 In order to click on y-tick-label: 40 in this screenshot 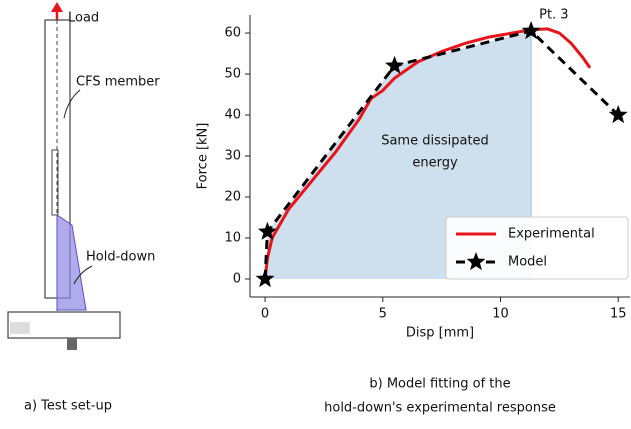, I will do `click(232, 115)`.